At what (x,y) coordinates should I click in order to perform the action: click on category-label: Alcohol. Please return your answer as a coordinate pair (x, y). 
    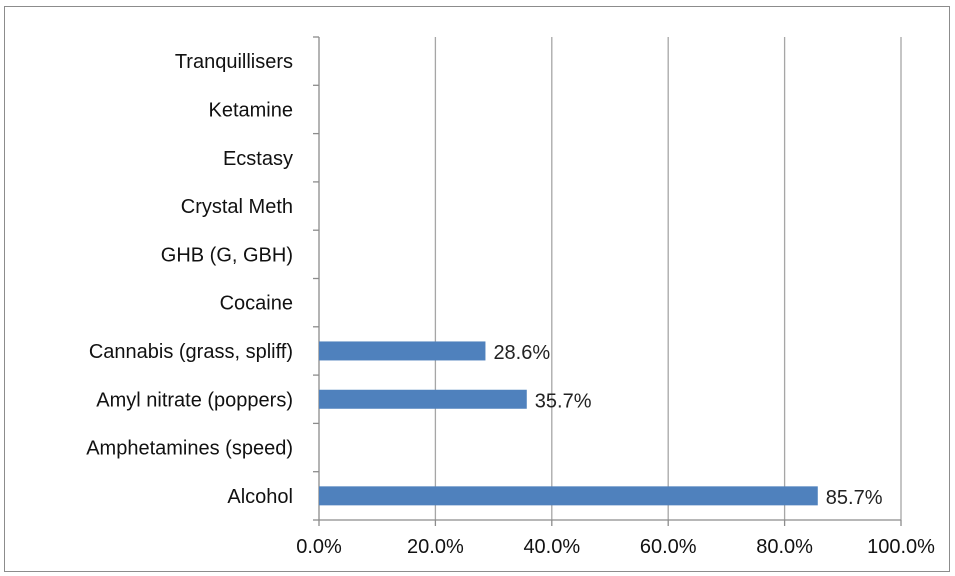
    Looking at the image, I should click on (260, 497).